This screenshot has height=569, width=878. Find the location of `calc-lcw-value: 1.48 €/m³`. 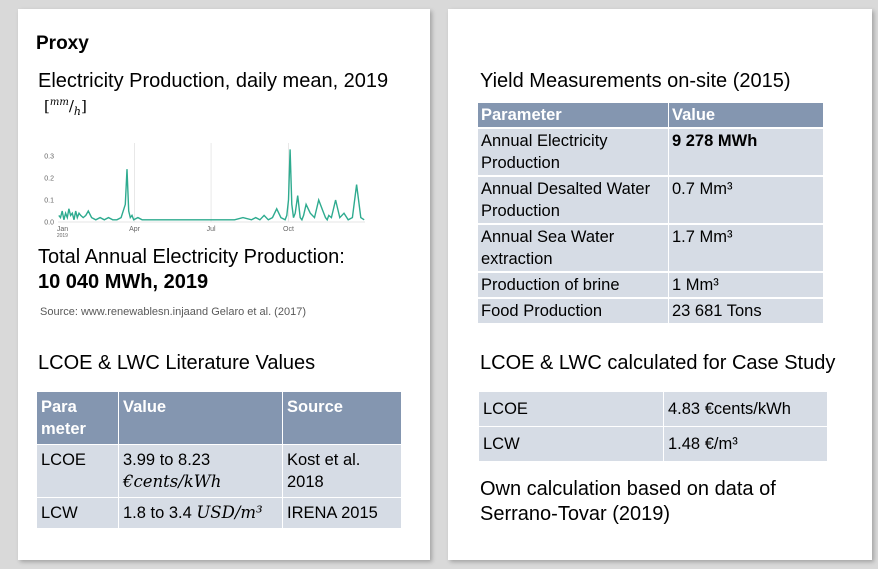

calc-lcw-value: 1.48 €/m³ is located at coordinates (745, 444).